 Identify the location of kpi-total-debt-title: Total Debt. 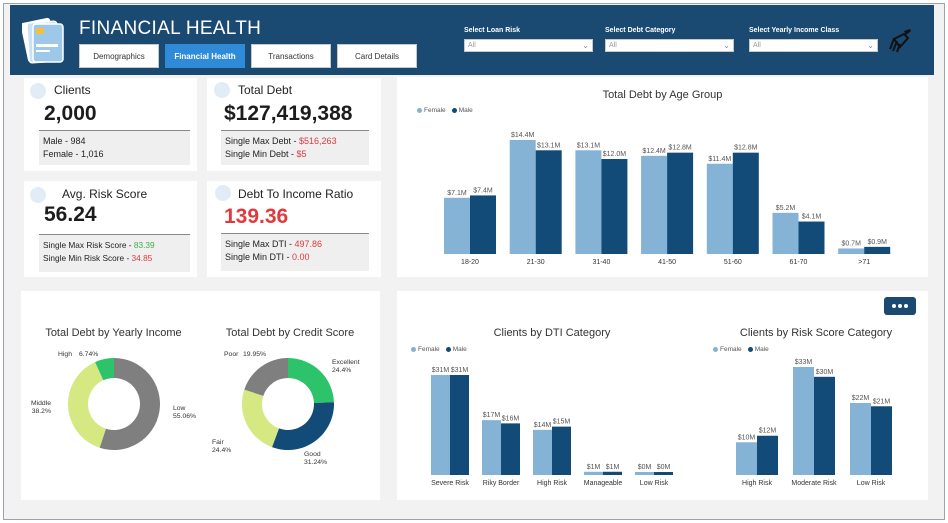
(265, 90).